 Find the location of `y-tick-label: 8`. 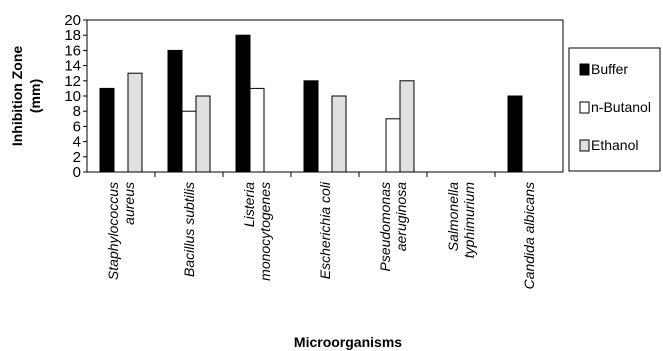

y-tick-label: 8 is located at coordinates (77, 111).